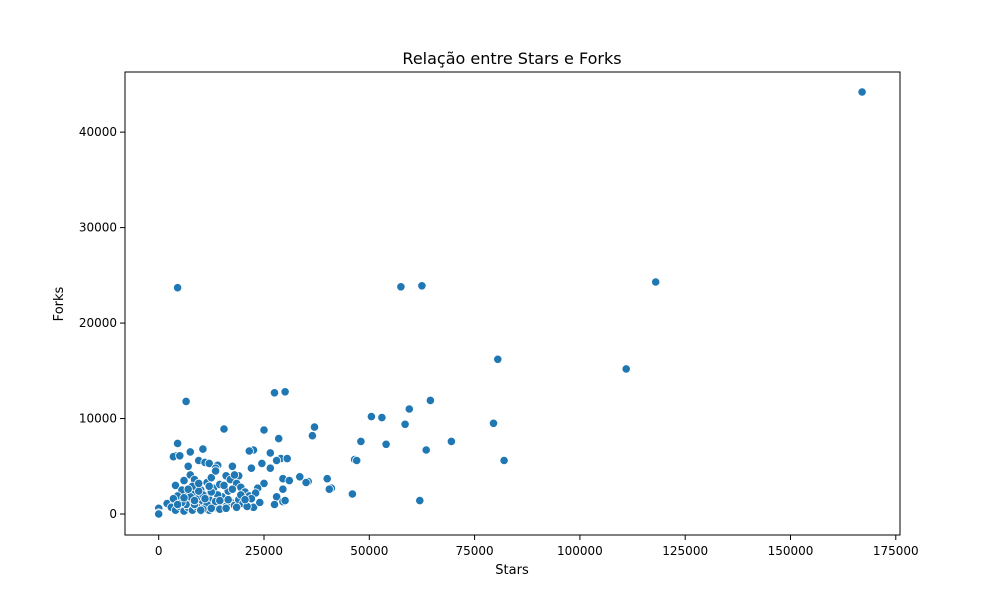 Image resolution: width=1000 pixels, height=600 pixels. I want to click on x-tick-label: 150000, so click(791, 551).